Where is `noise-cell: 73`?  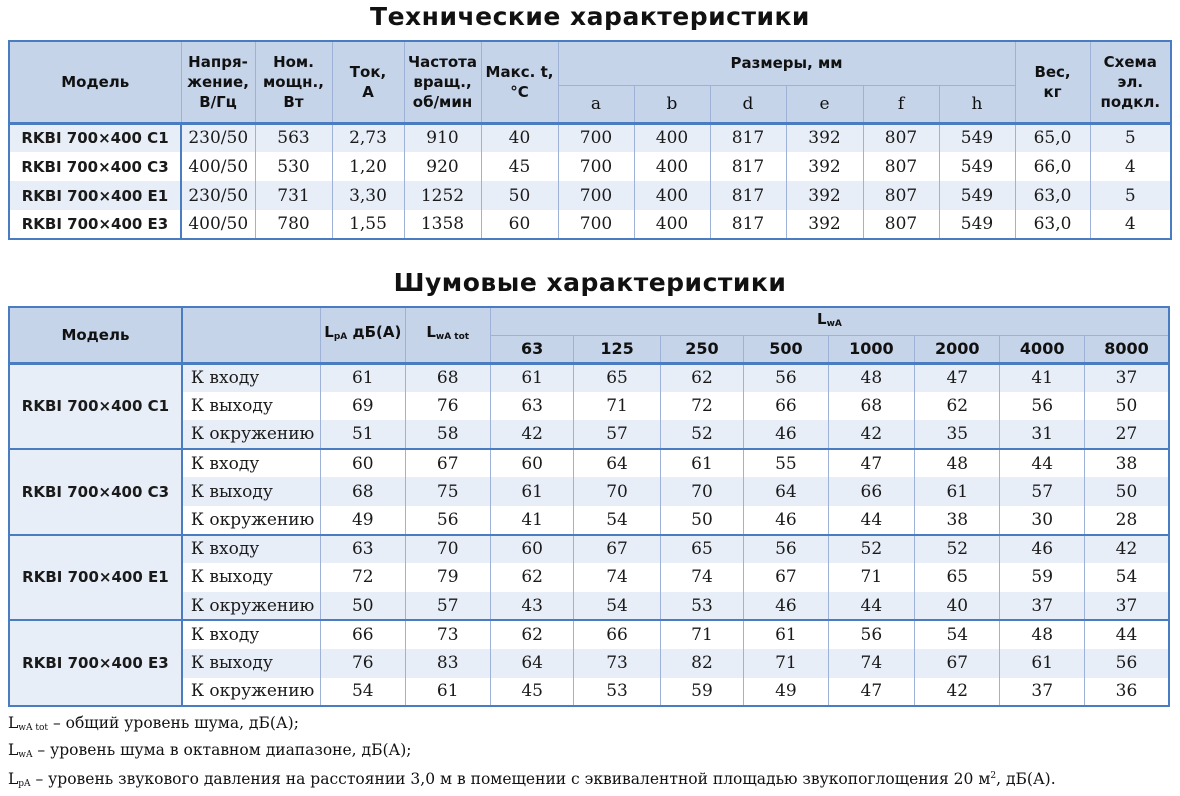
noise-cell: 73 is located at coordinates (617, 663).